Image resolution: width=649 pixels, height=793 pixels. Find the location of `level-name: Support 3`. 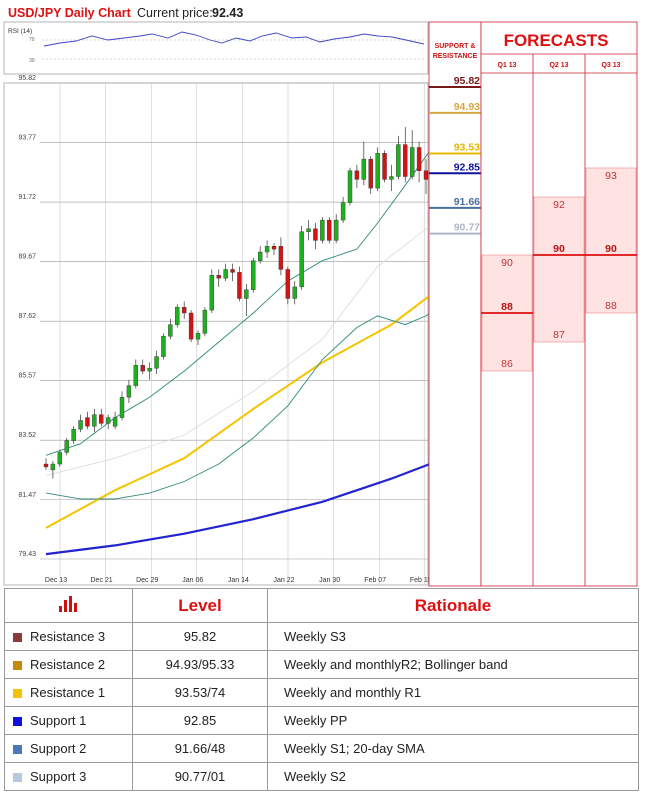

level-name: Support 3 is located at coordinates (58, 776).